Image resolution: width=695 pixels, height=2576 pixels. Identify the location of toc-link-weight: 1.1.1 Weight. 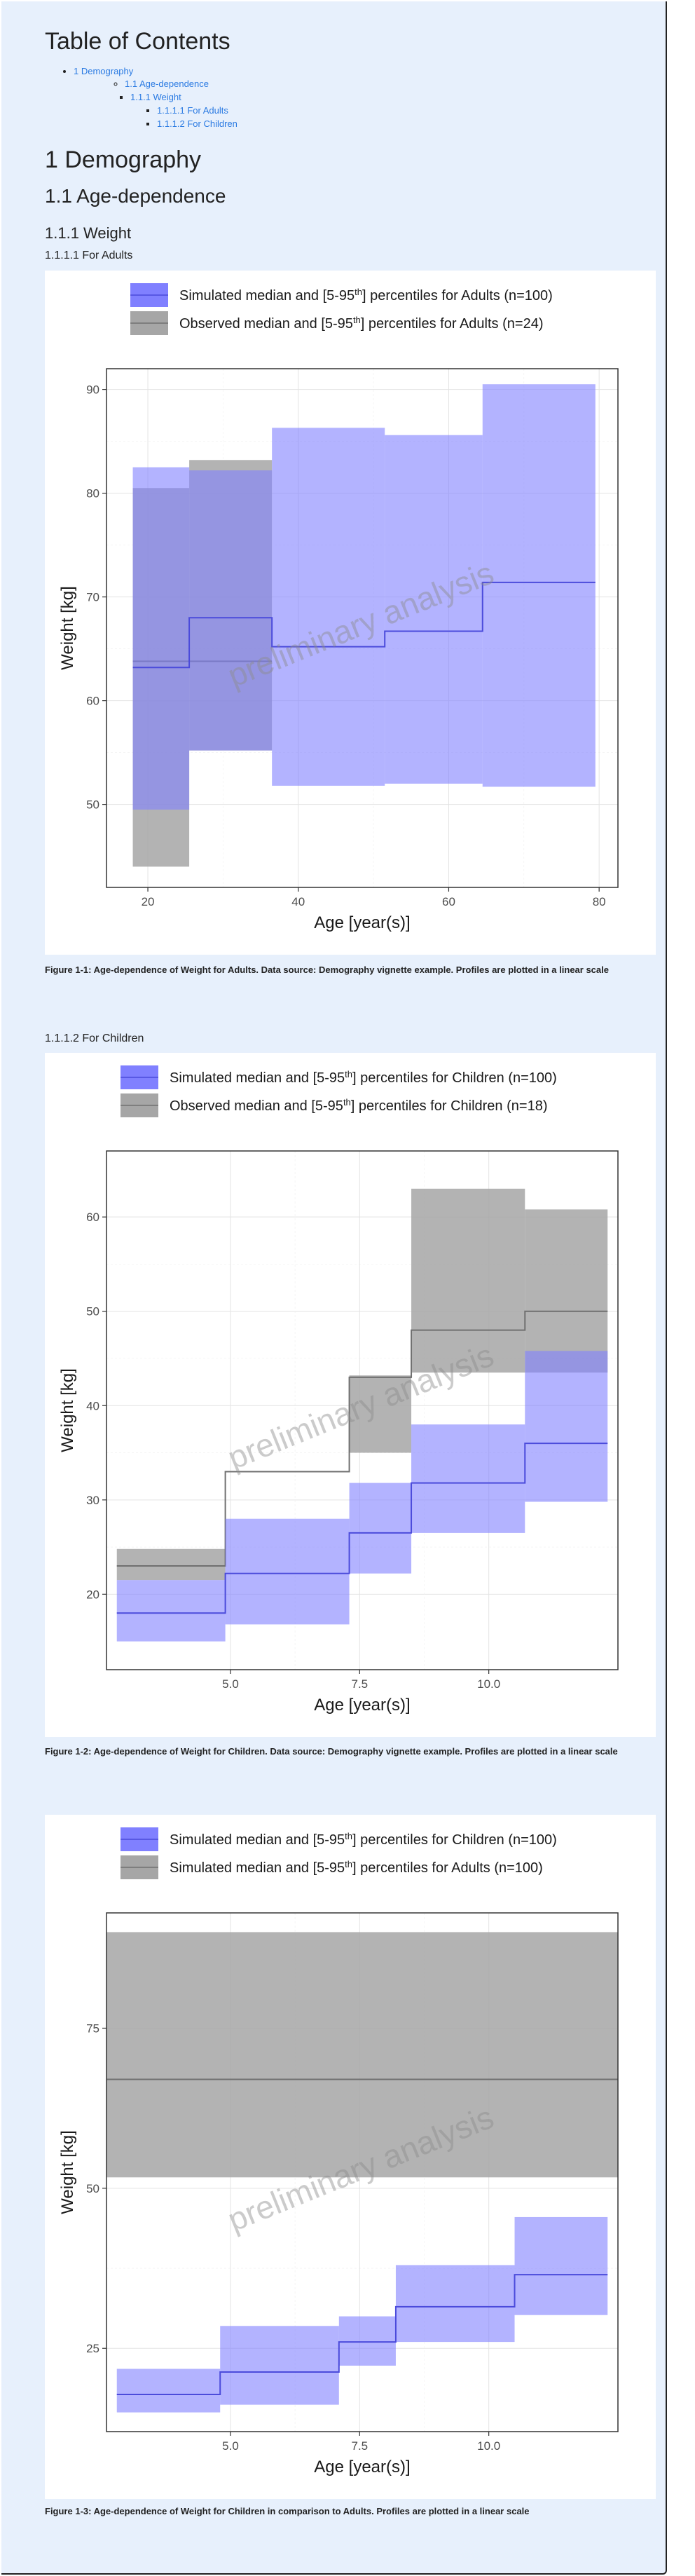
(155, 97).